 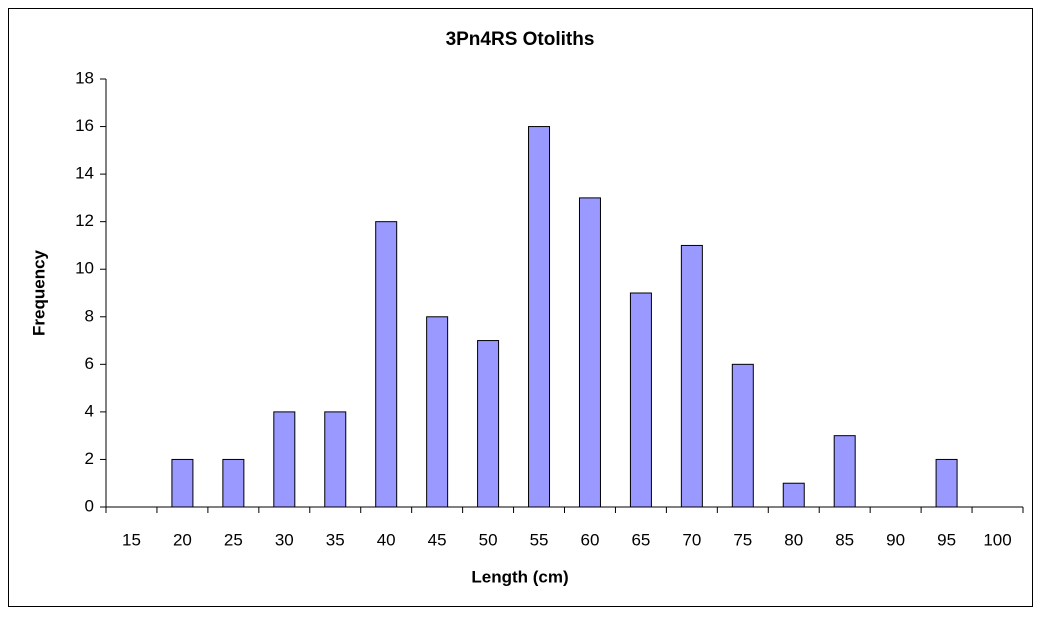 I want to click on chart-title: 3Pn4RS Otoliths, so click(x=520, y=39).